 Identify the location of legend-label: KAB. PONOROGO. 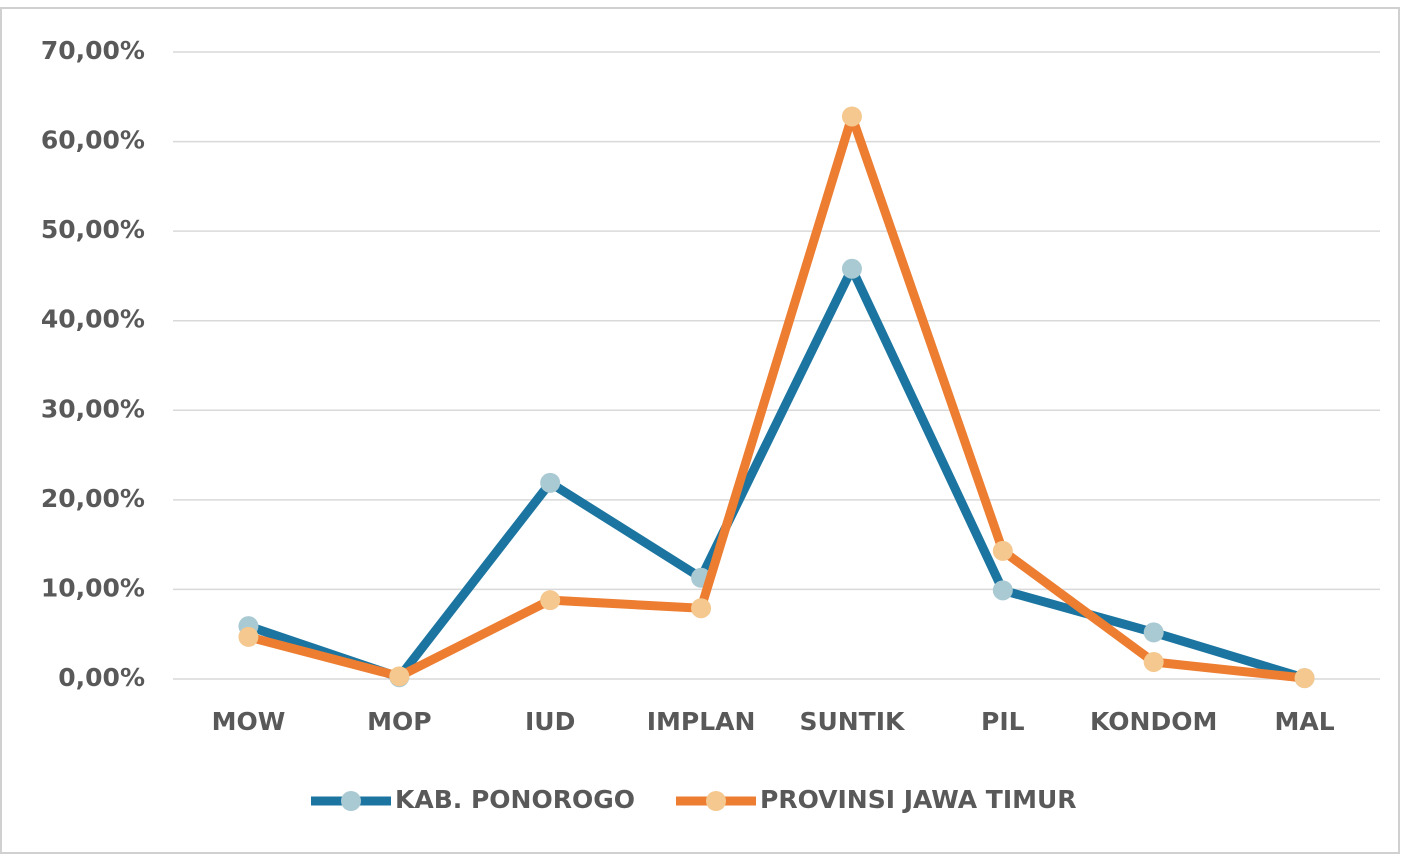
(515, 799).